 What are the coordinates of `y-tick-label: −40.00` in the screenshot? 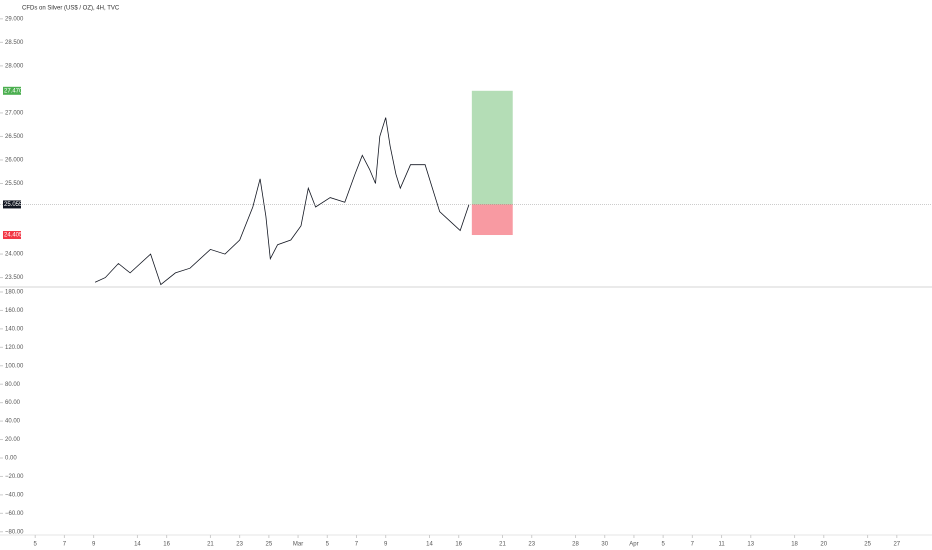 It's located at (14, 495).